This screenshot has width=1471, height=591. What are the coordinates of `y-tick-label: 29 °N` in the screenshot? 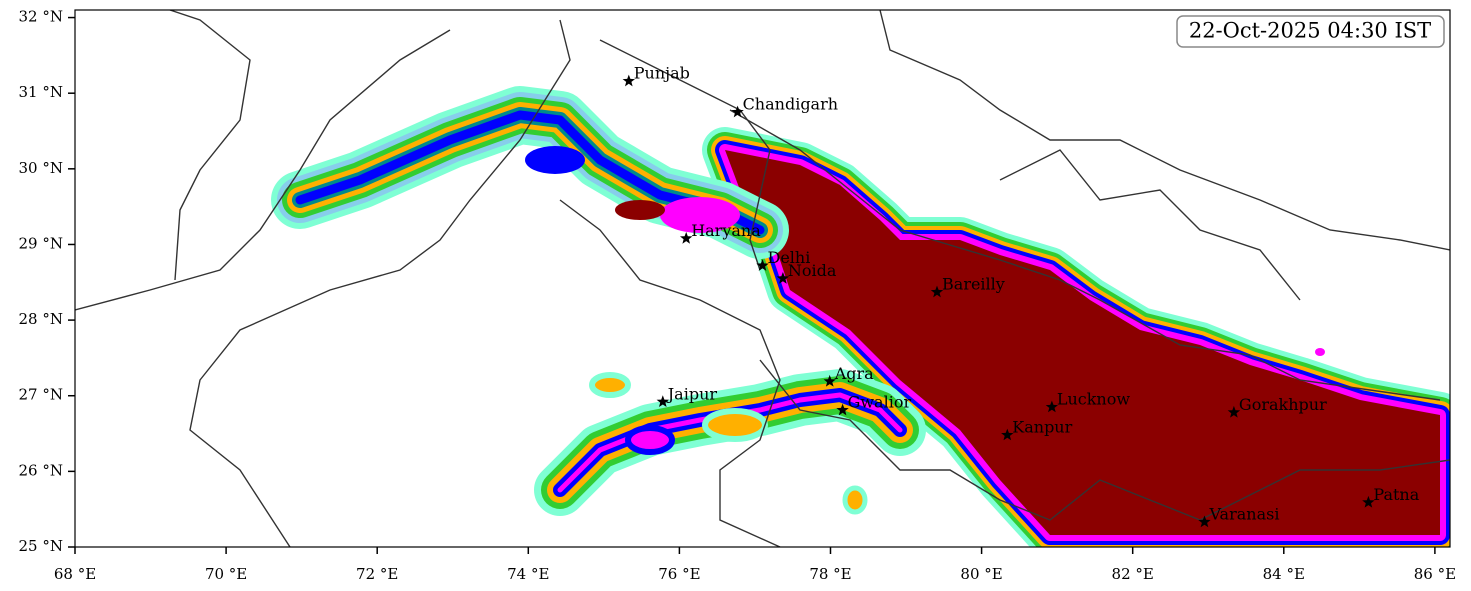 It's located at (41, 243).